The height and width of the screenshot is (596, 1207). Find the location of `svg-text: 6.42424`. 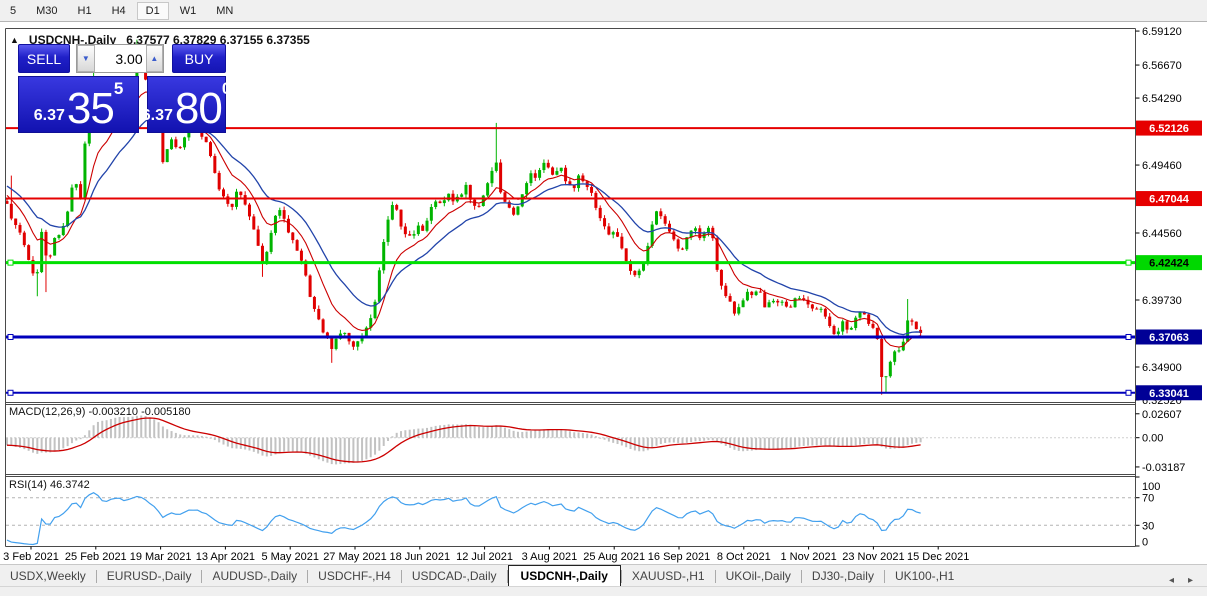

svg-text: 6.42424 is located at coordinates (1169, 264).